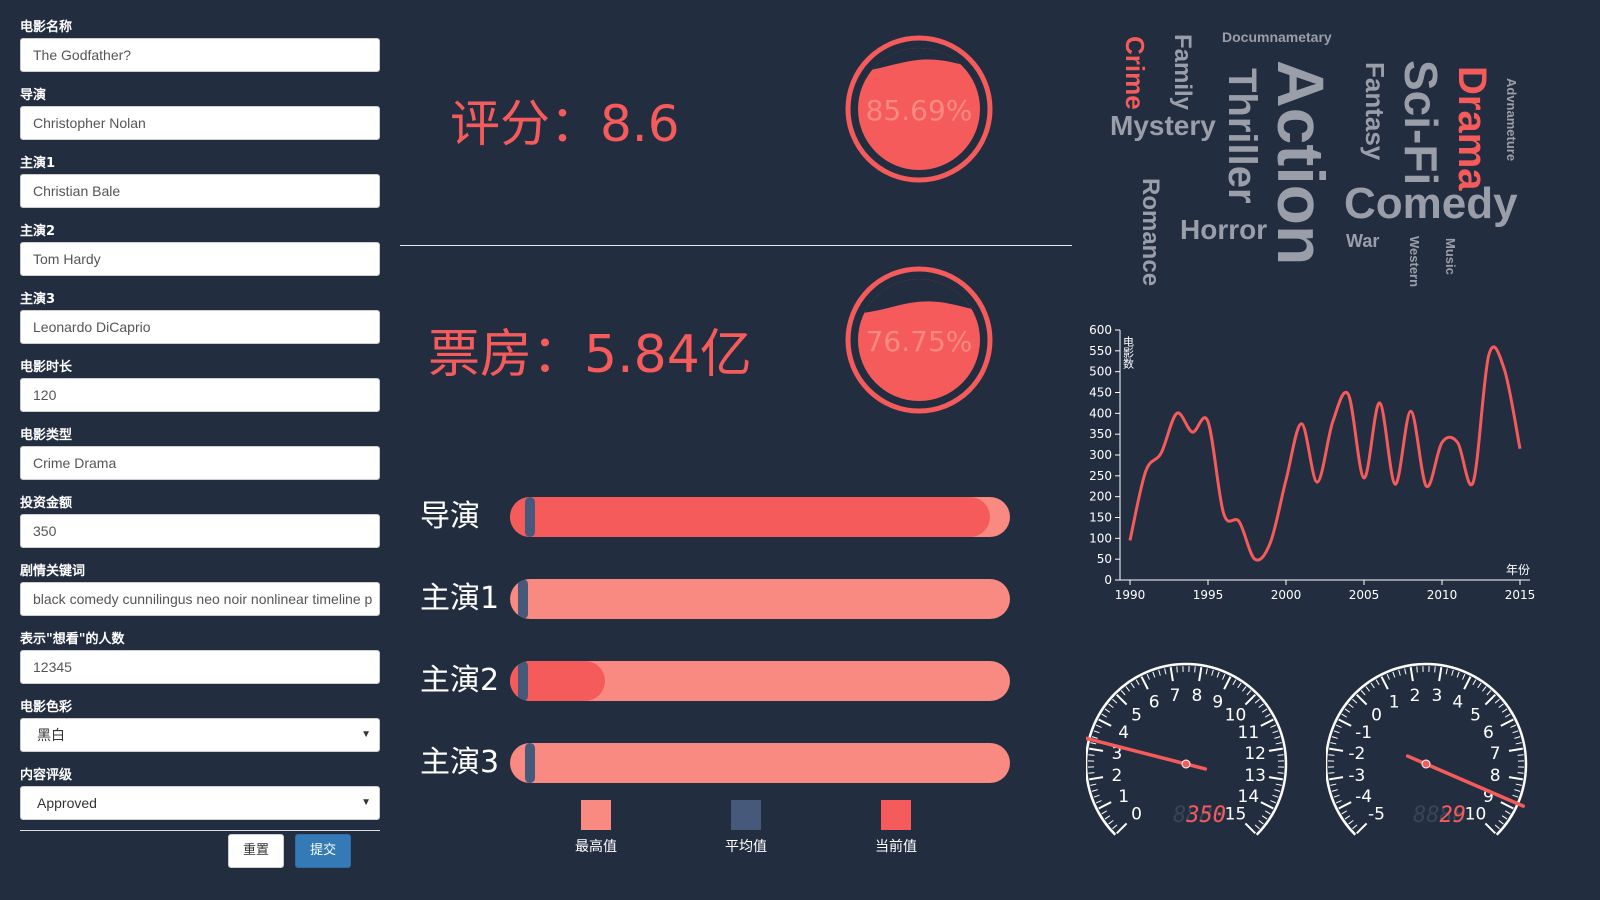 Image resolution: width=1600 pixels, height=900 pixels. I want to click on x-tick-label: 2005, so click(1364, 595).